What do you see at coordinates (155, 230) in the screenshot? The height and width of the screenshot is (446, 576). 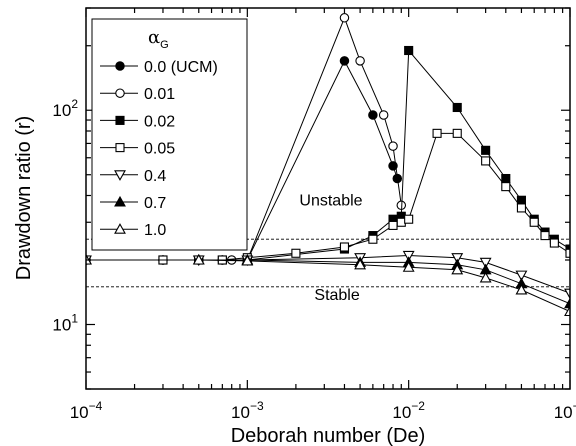 I see `legend-label: 1.0` at bounding box center [155, 230].